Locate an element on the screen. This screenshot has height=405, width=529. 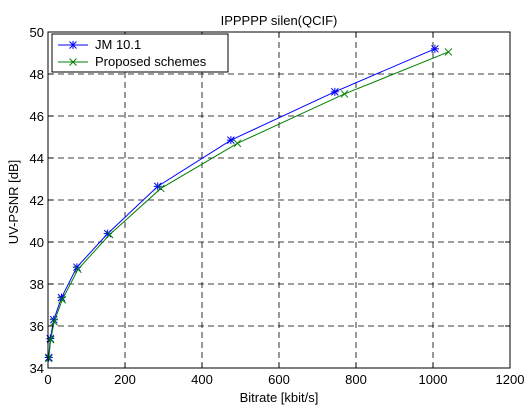
x-tick-label: 600 is located at coordinates (279, 379).